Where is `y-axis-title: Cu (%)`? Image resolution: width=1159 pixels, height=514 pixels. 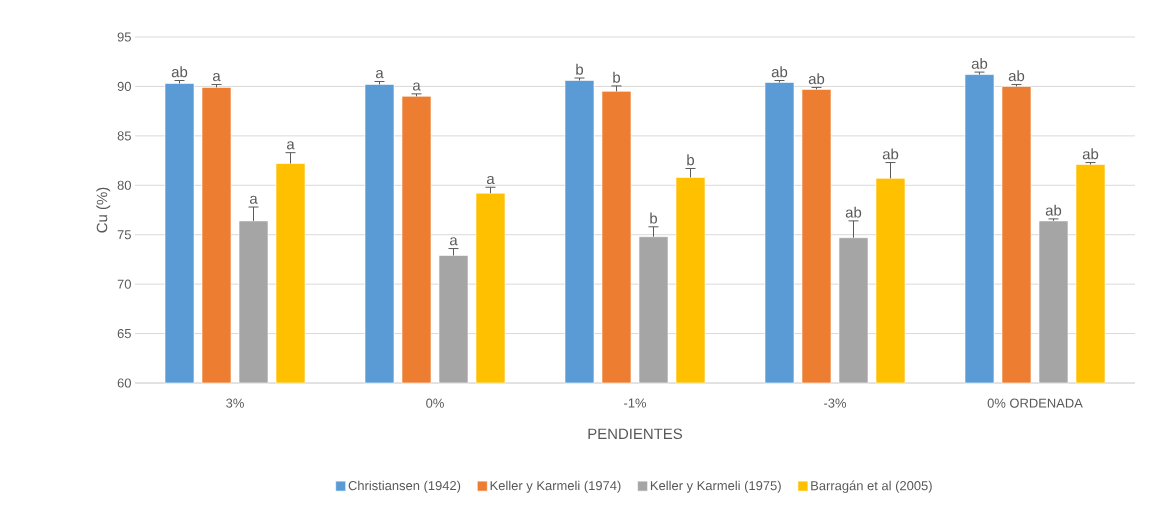
y-axis-title: Cu (%) is located at coordinates (103, 210).